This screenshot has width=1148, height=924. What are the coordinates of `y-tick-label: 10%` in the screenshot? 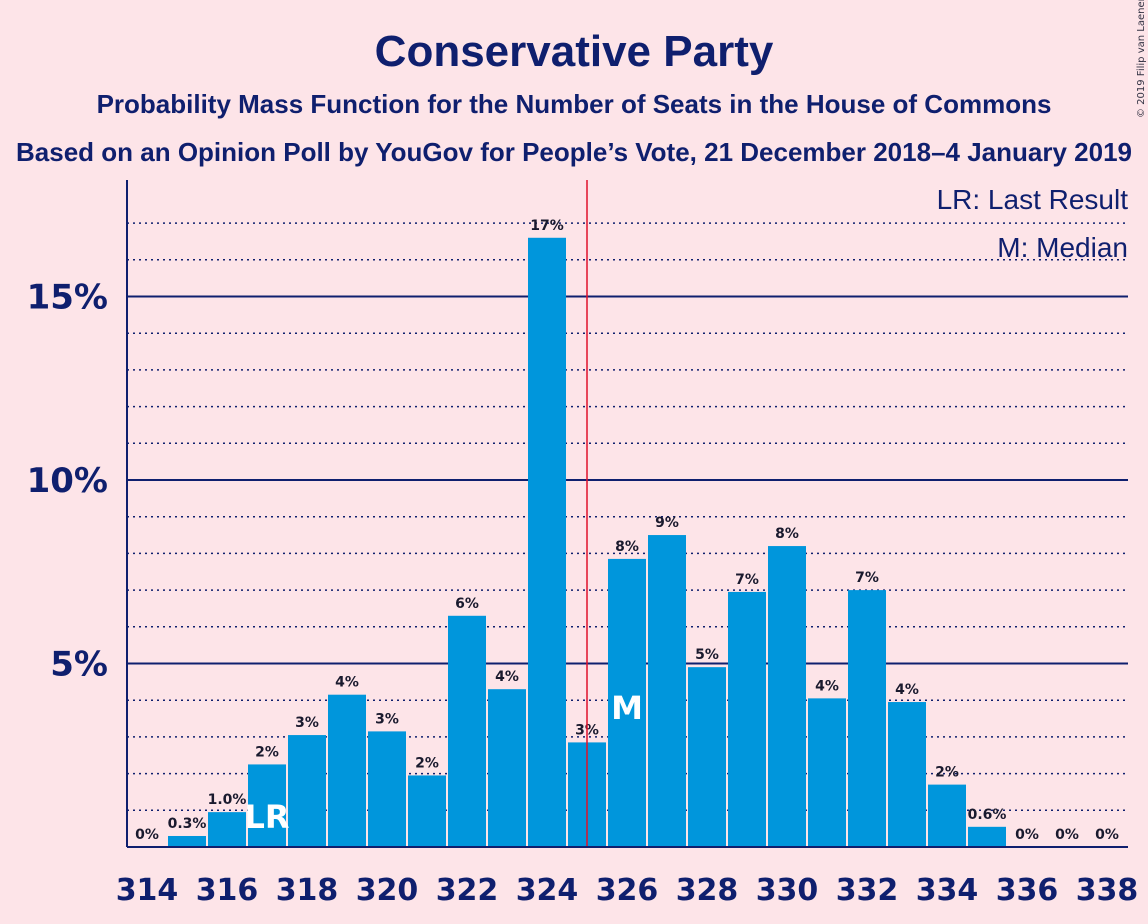 It's located at (67, 481).